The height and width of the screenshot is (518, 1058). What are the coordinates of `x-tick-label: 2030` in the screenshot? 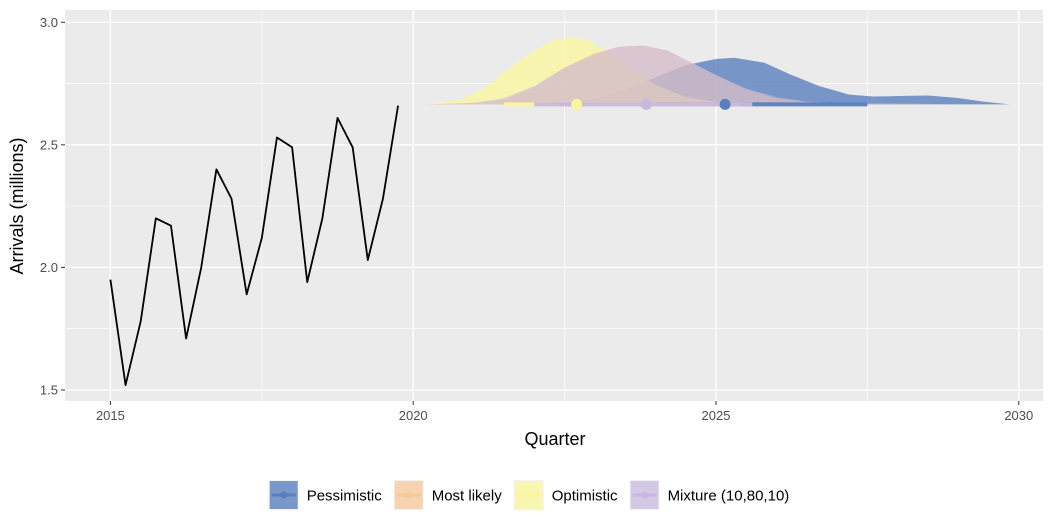 It's located at (1018, 415).